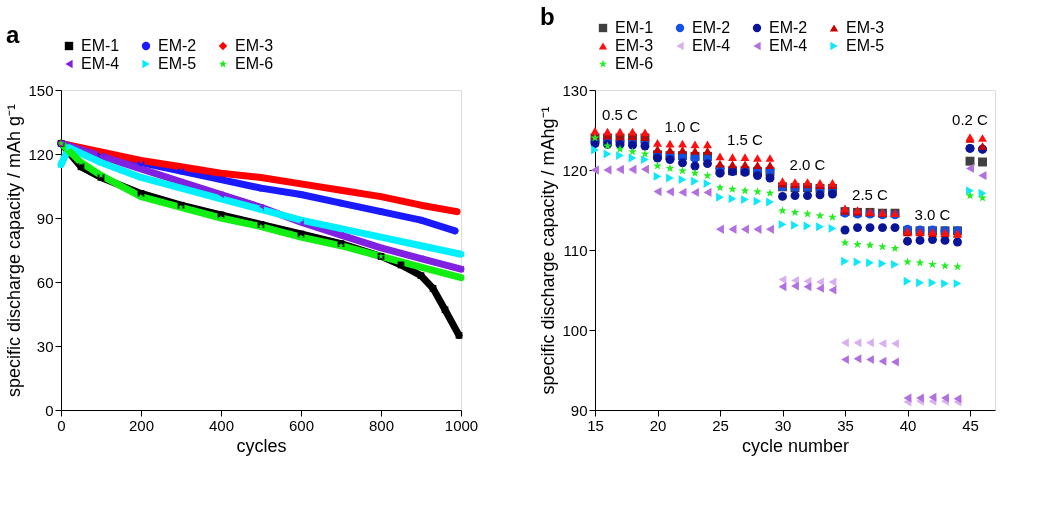 Image resolution: width=1051 pixels, height=509 pixels. I want to click on y-tick-label: 0, so click(49, 410).